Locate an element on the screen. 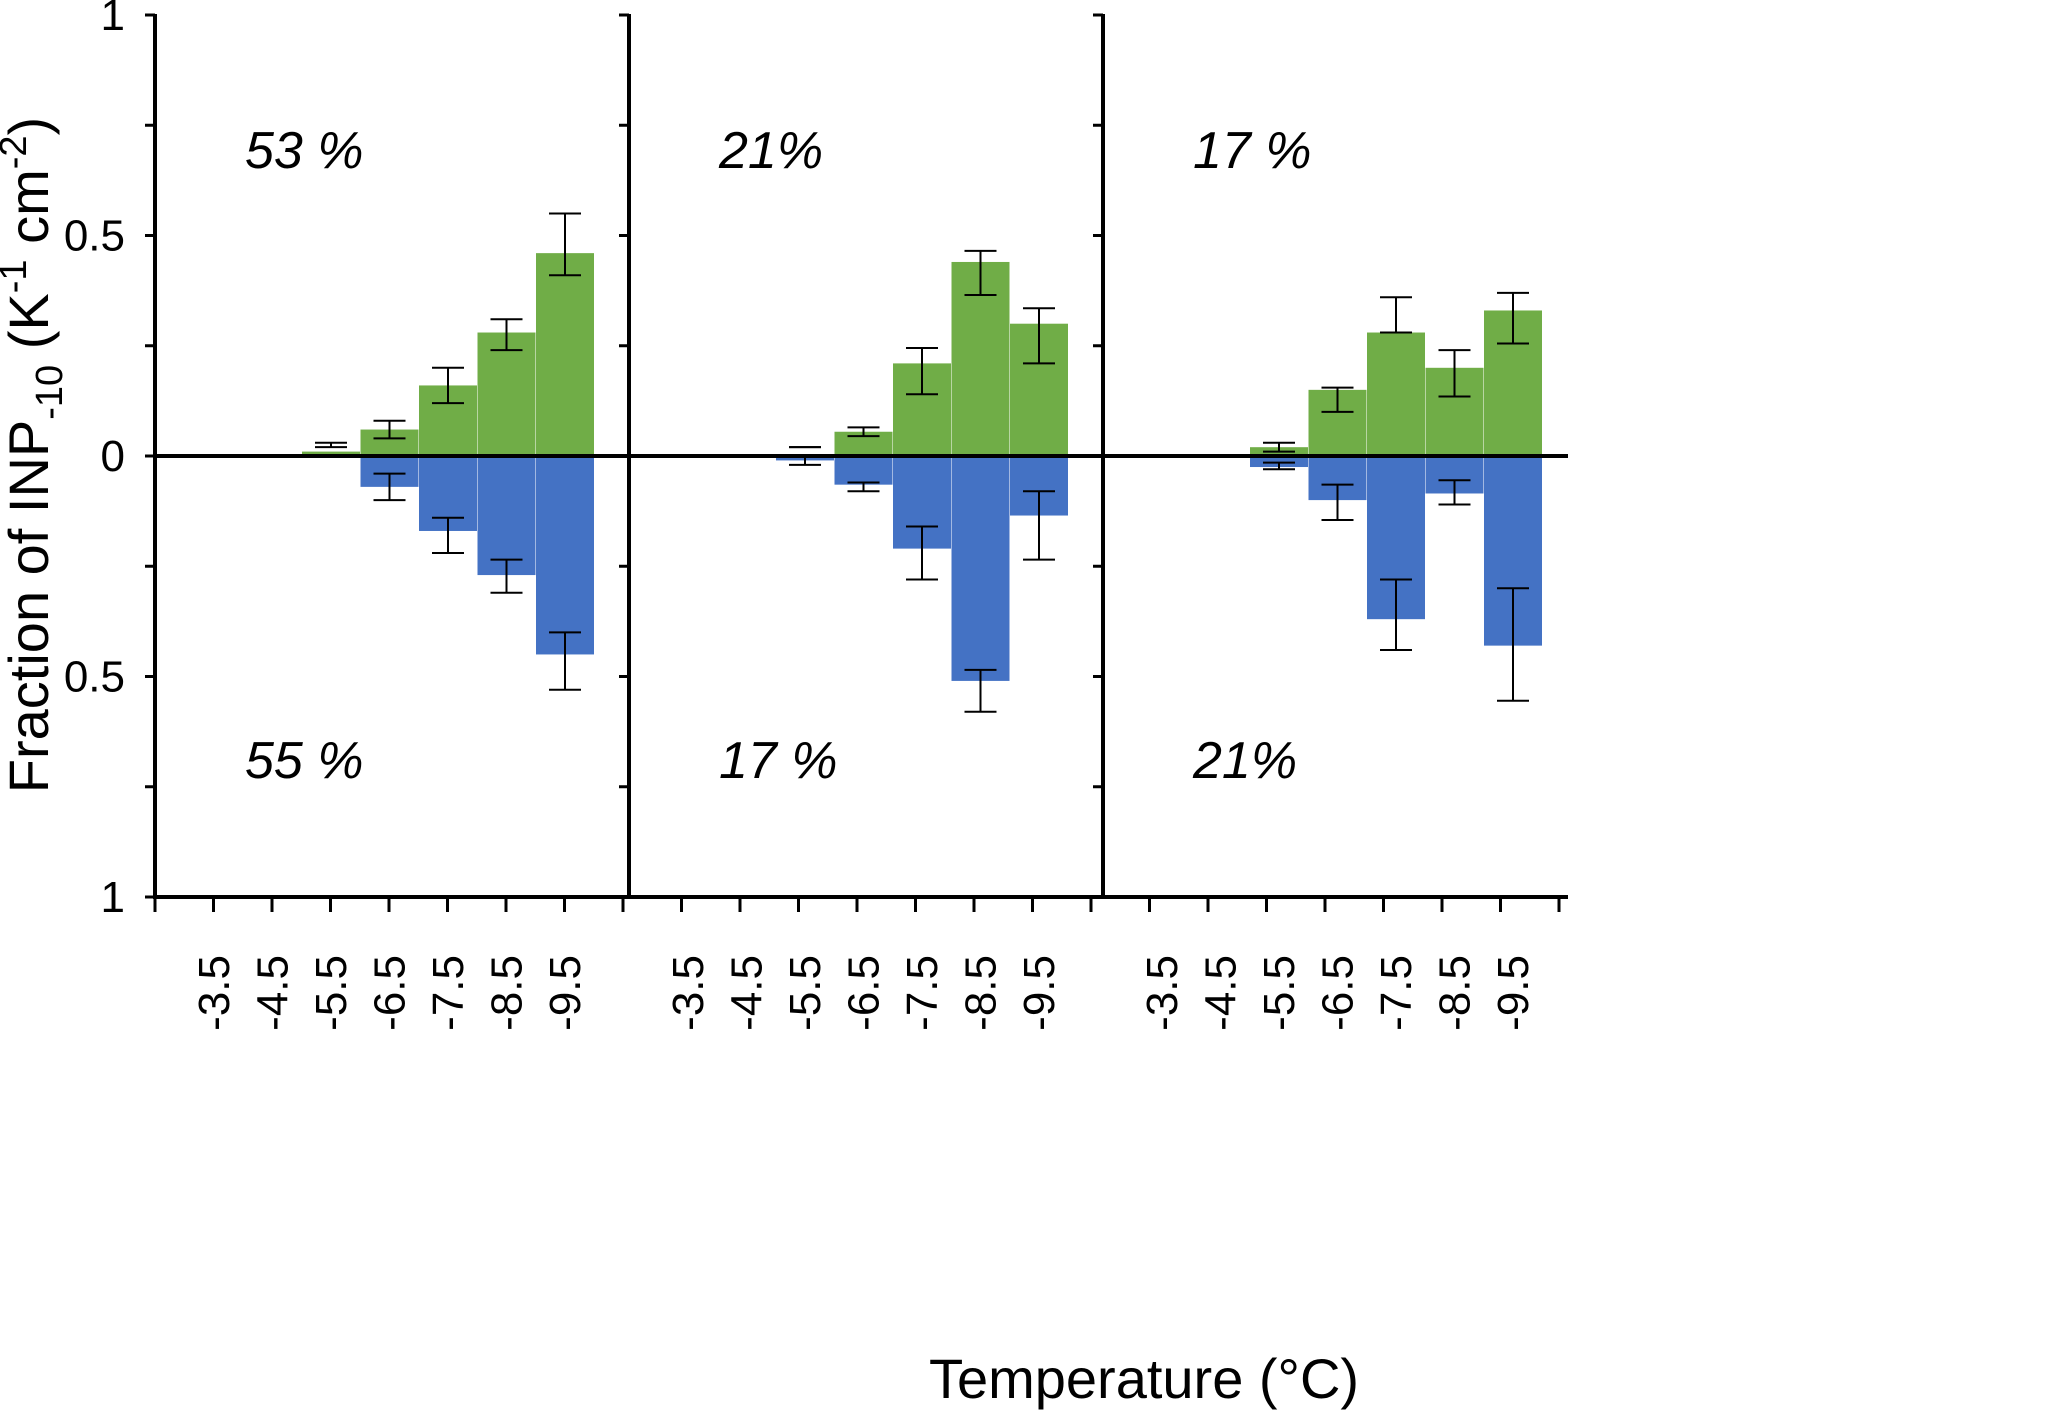 The height and width of the screenshot is (1418, 2067). bar-upper--9.5 is located at coordinates (565, 354).